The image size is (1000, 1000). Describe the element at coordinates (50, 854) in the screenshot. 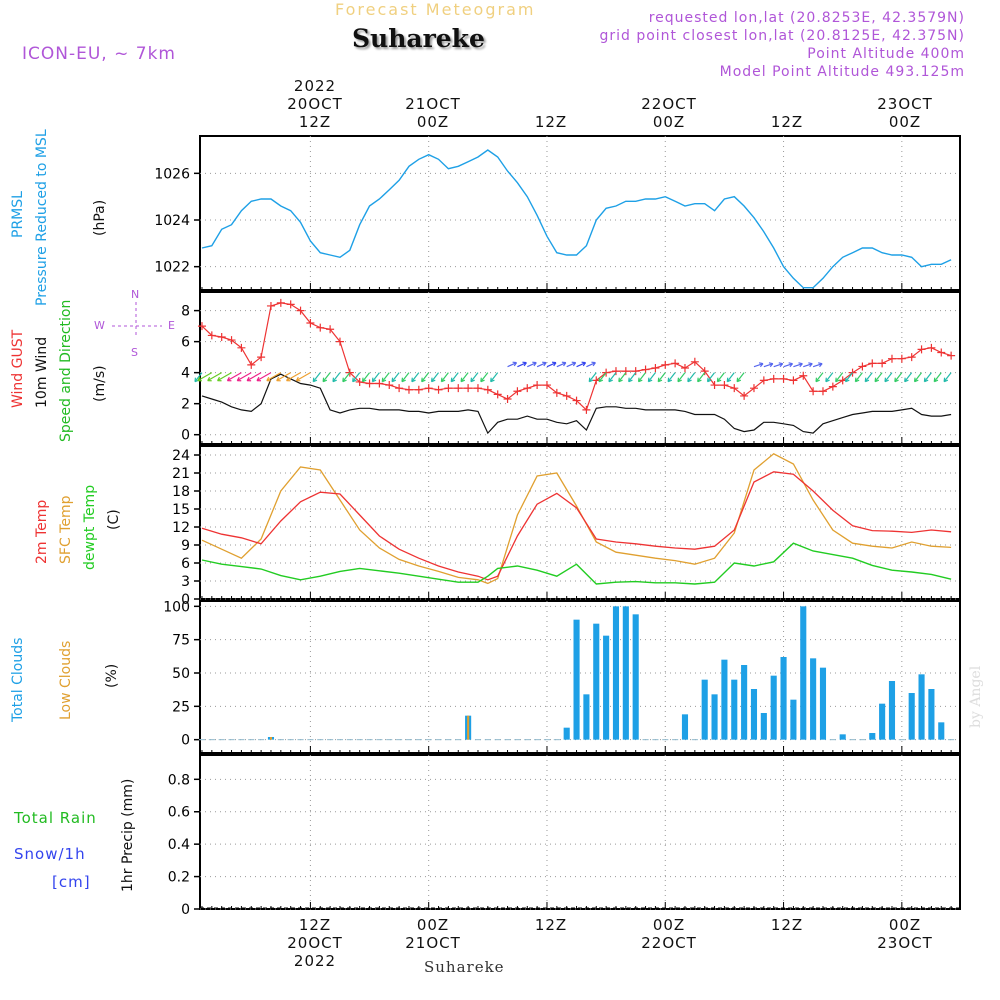

I see `legend-snow: Snow/1h` at that location.